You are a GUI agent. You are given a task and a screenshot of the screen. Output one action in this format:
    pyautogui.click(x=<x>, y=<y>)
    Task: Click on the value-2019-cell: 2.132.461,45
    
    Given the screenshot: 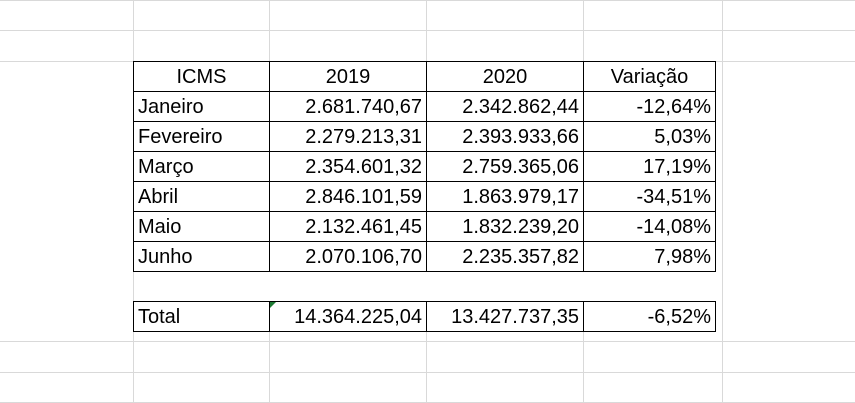 What is the action you would take?
    pyautogui.click(x=348, y=226)
    